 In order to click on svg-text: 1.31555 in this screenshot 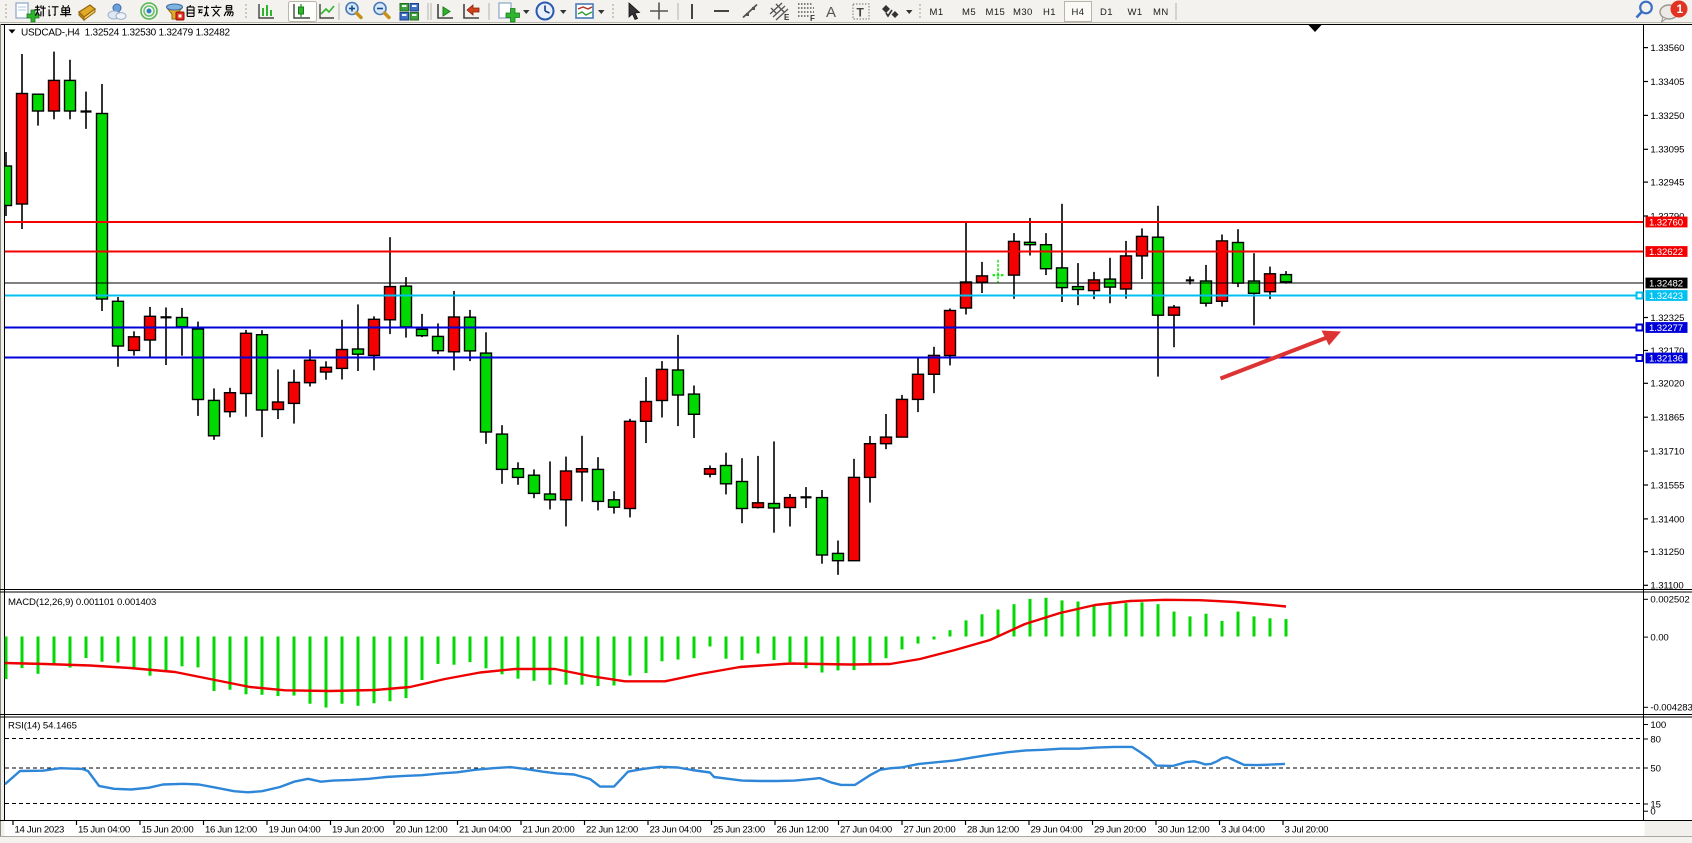, I will do `click(1667, 485)`.